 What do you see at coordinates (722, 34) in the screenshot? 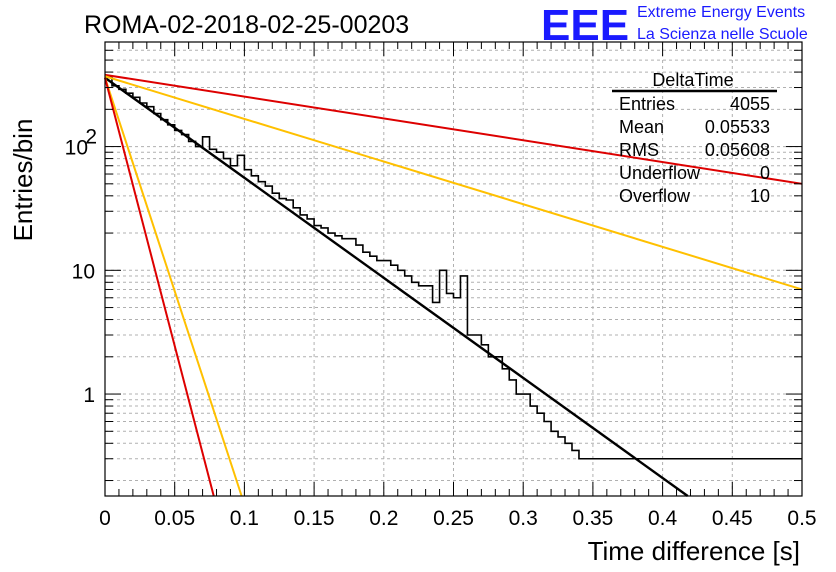
I see `logo-line-2: La Scienza nelle Scuole` at bounding box center [722, 34].